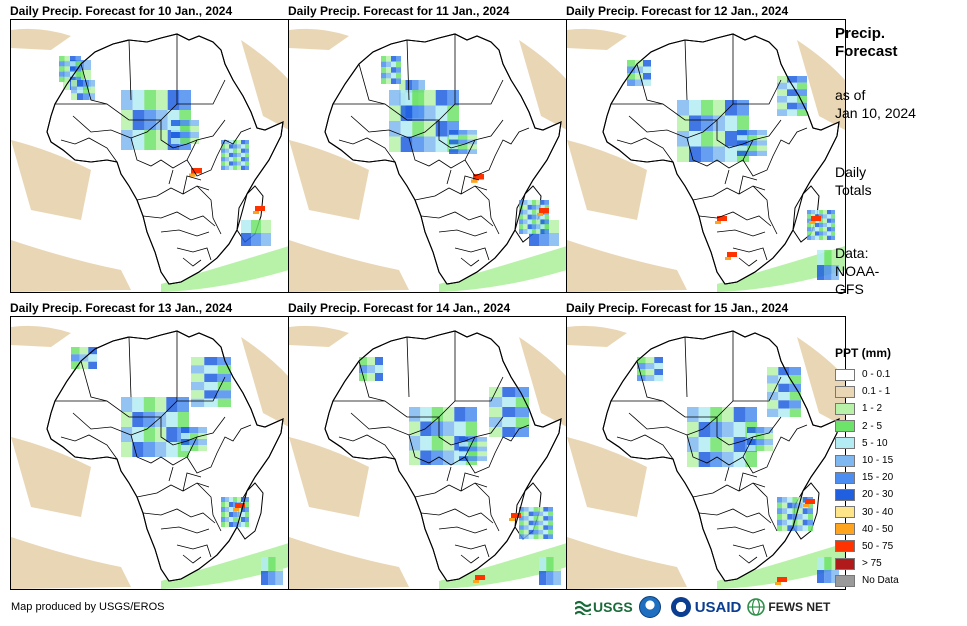  Describe the element at coordinates (680, 607) in the screenshot. I see `usaid-seal-icon` at that location.